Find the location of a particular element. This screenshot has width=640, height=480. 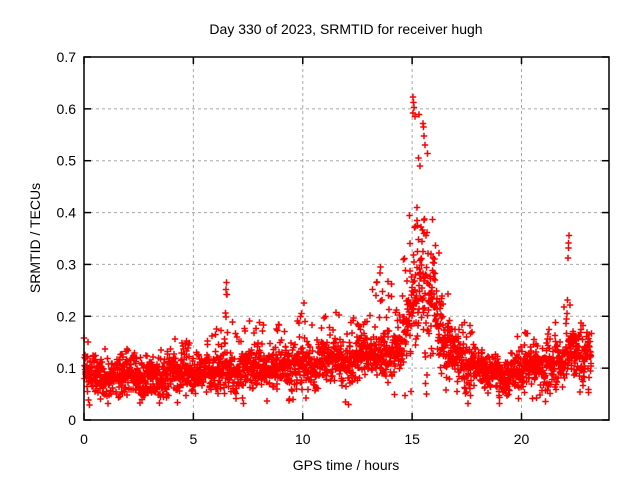

y-tick-label: 0.1 is located at coordinates (67, 368).